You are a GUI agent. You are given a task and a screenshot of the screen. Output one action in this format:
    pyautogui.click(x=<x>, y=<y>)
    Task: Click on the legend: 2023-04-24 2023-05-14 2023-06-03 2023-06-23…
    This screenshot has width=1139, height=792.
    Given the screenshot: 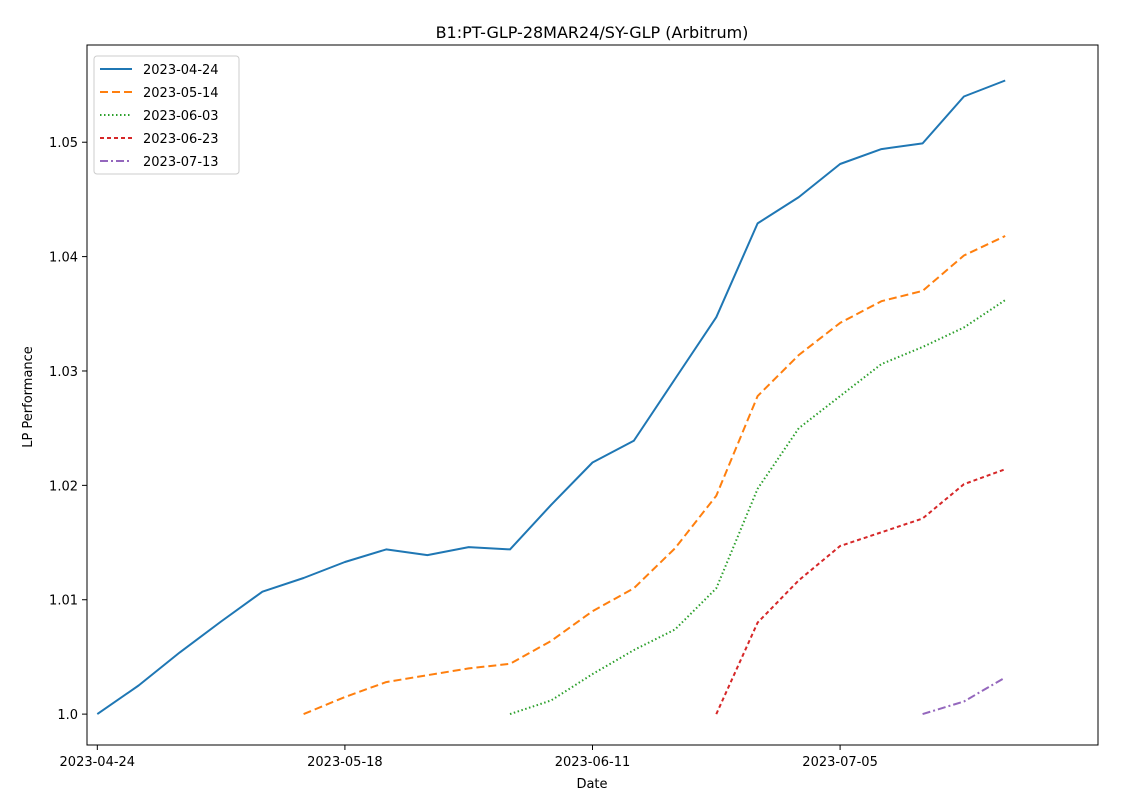 What is the action you would take?
    pyautogui.click(x=166, y=115)
    